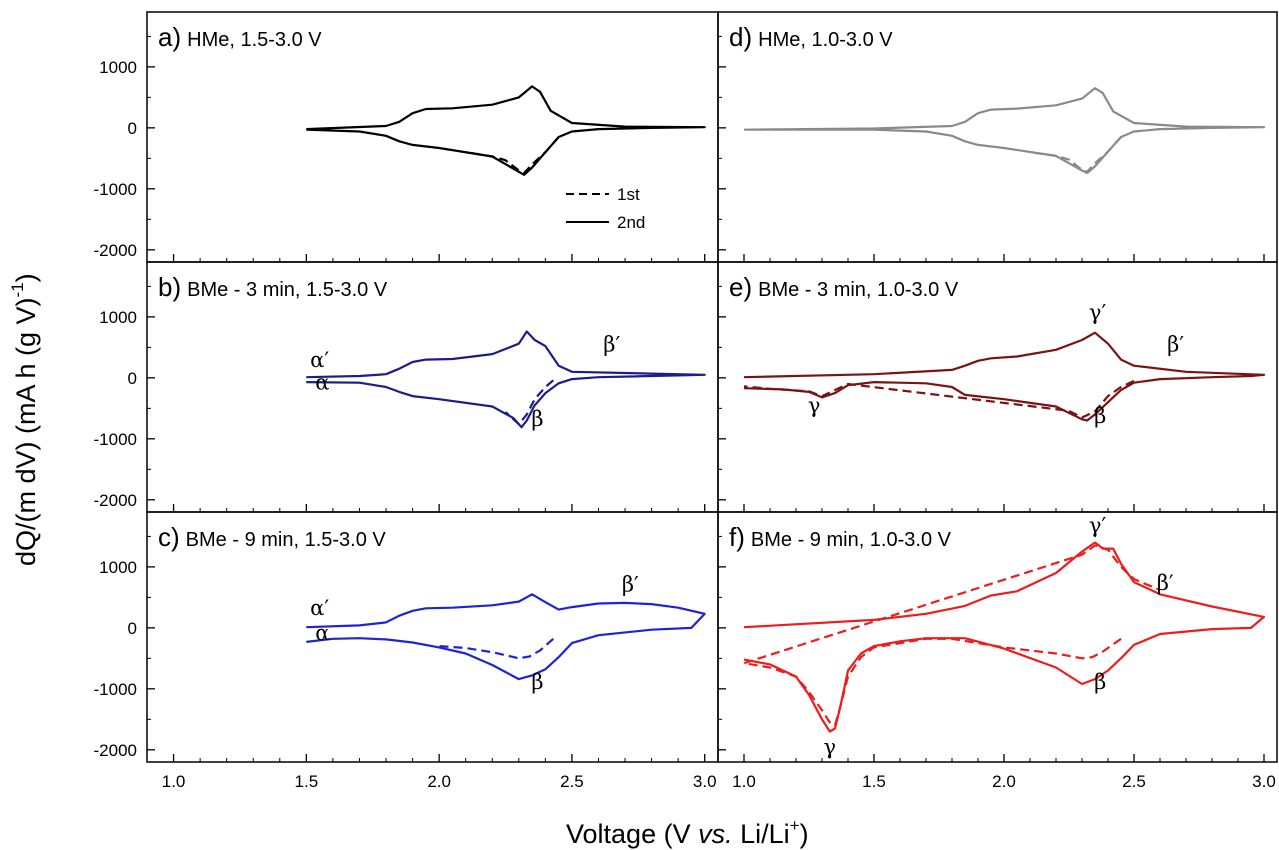 This screenshot has height=850, width=1279. What do you see at coordinates (605, 208) in the screenshot?
I see `legend: 1st 2nd` at bounding box center [605, 208].